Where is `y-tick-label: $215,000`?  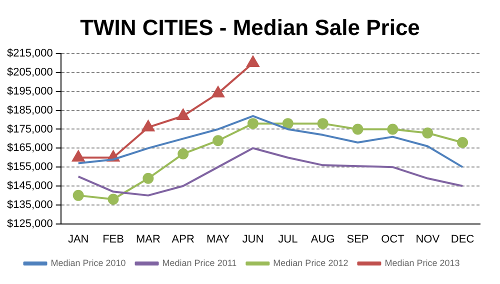
y-tick-label: $215,000 is located at coordinates (29, 54).